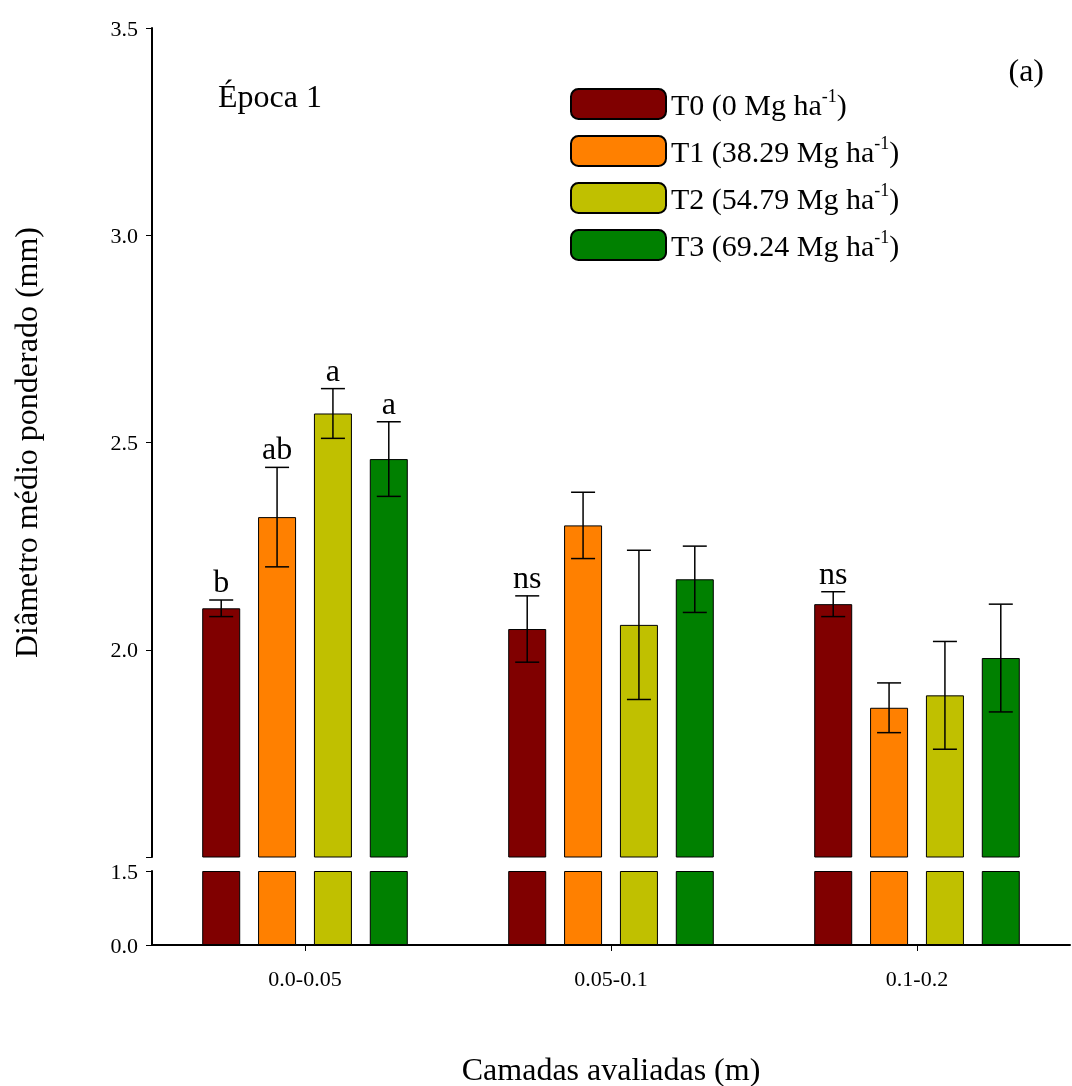 The width and height of the screenshot is (1072, 1086). Describe the element at coordinates (124, 442) in the screenshot. I see `y-tick-label: 2.5` at that location.